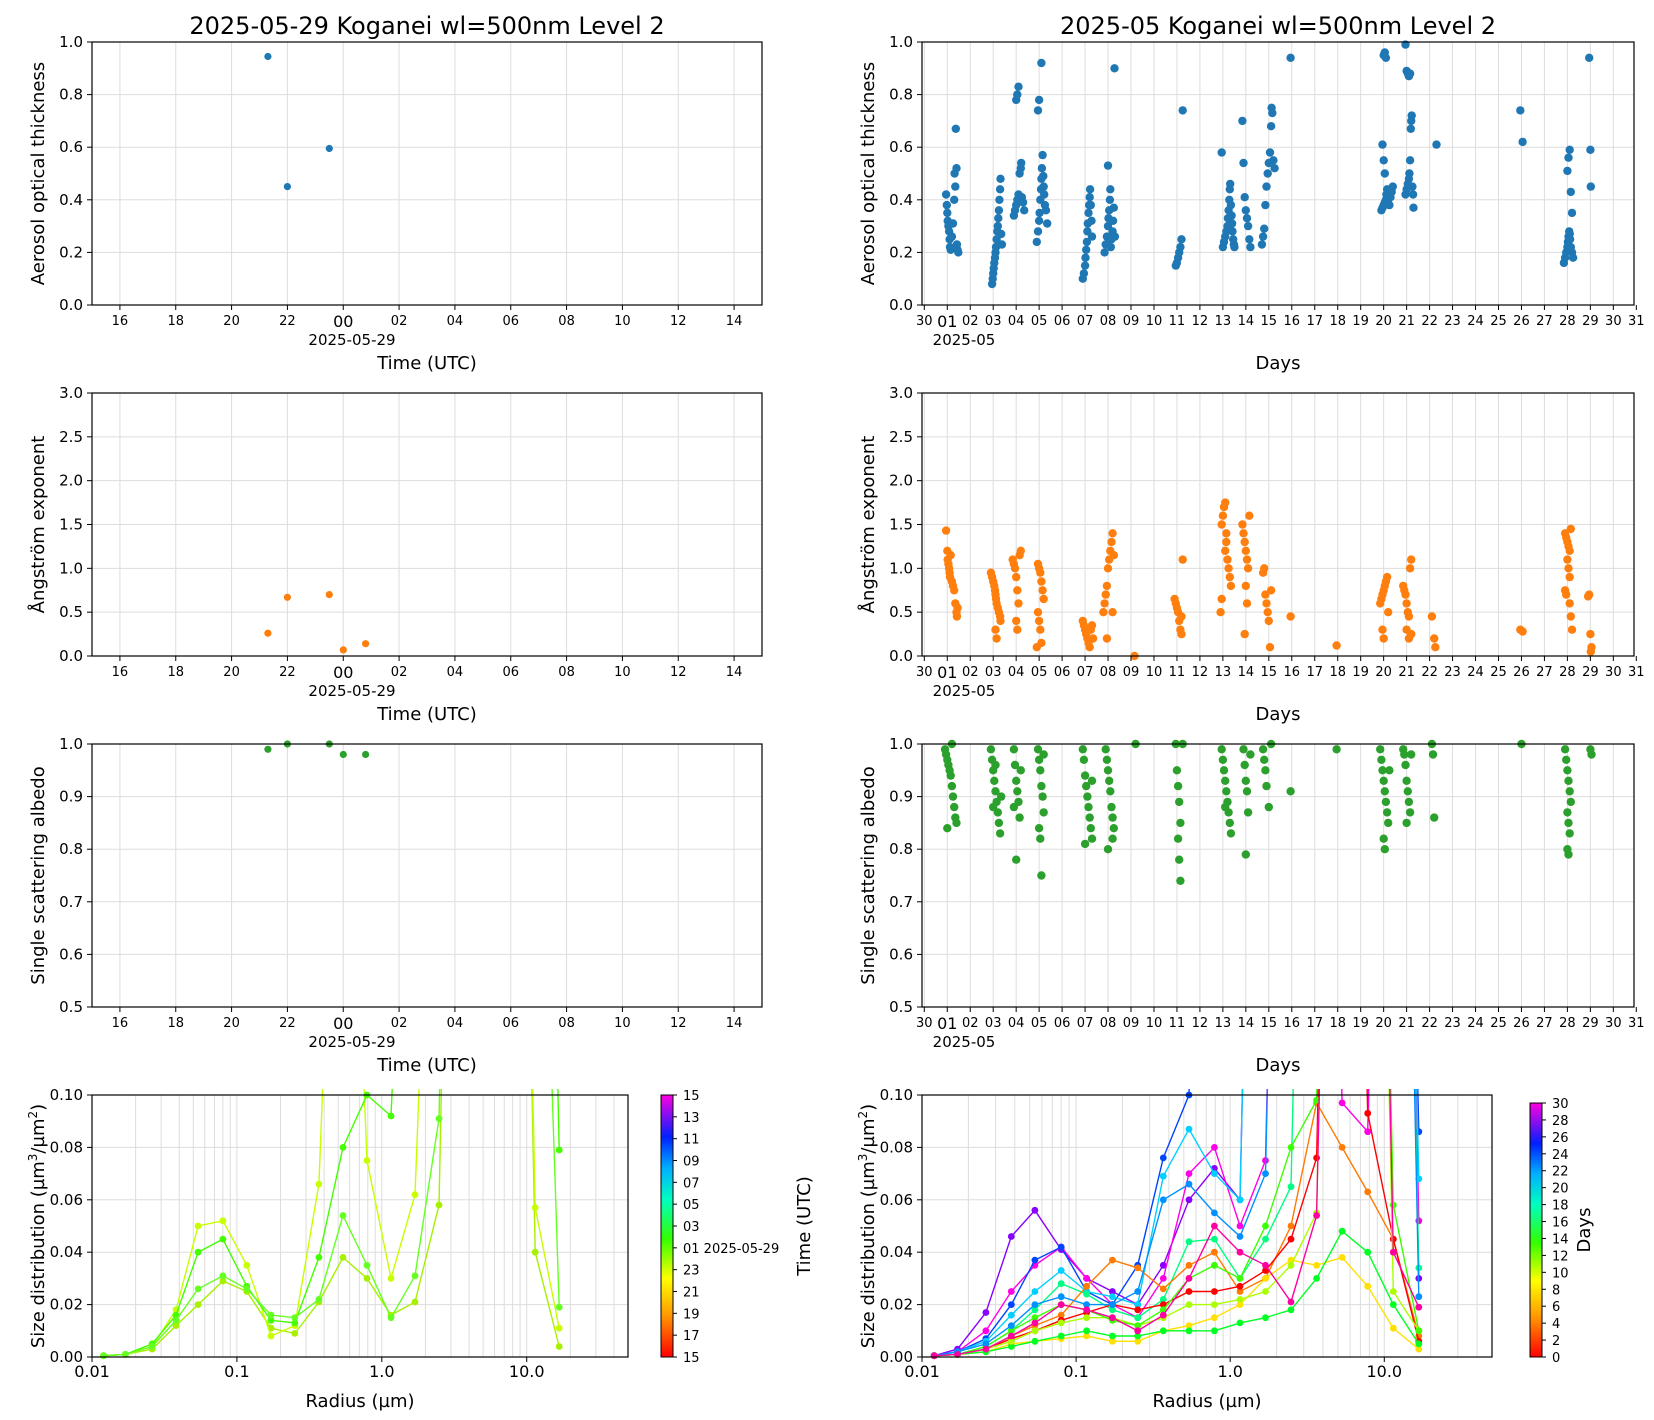 The image size is (1654, 1420). Describe the element at coordinates (510, 672) in the screenshot. I see `x-tick-label: 06` at that location.